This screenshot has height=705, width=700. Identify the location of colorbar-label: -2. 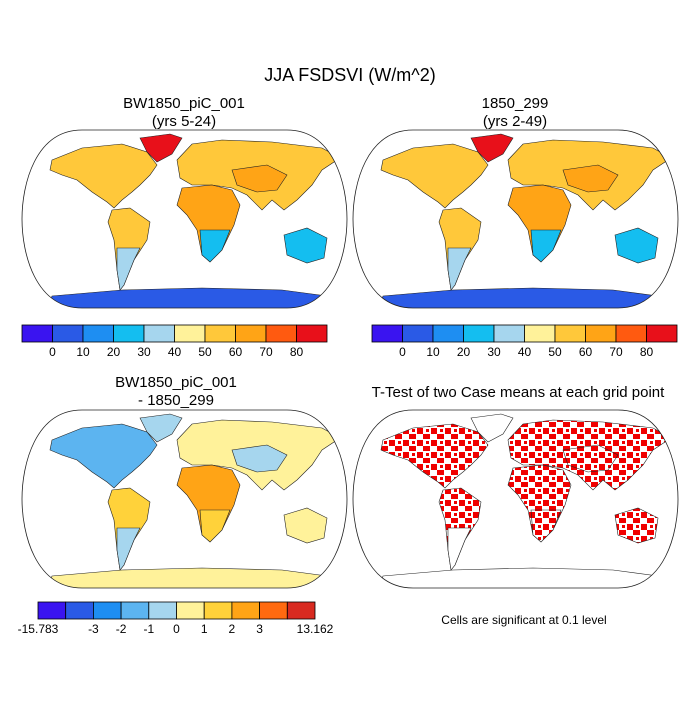
(121, 629).